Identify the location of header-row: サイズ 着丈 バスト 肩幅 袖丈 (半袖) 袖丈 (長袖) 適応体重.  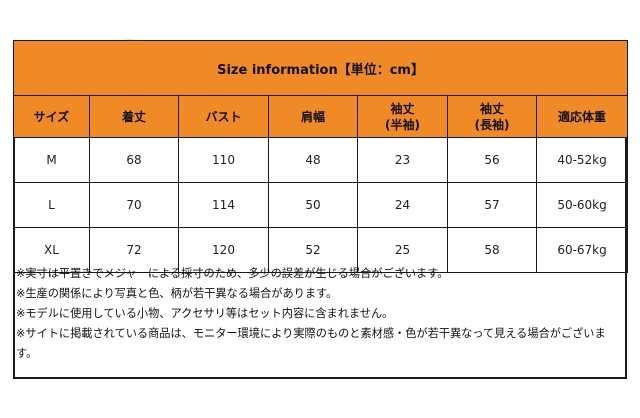
(321, 116).